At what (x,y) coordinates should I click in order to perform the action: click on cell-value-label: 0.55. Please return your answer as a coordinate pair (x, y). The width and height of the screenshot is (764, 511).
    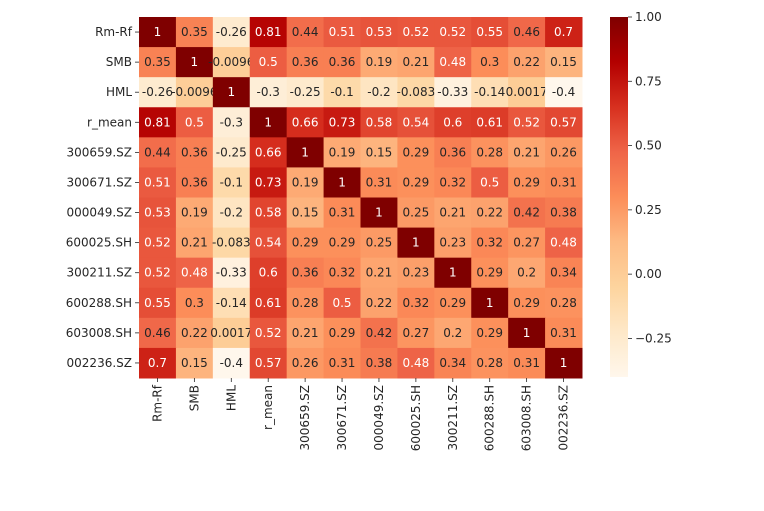
    Looking at the image, I should click on (489, 32).